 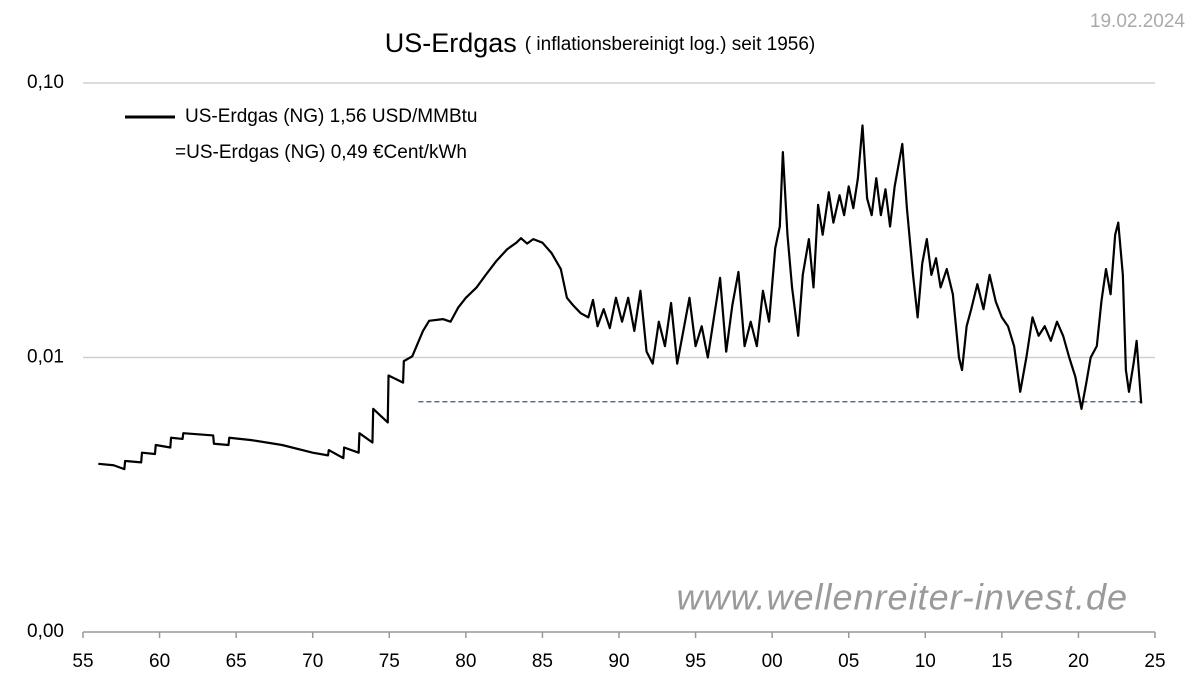 I want to click on x-tick-label: 10, so click(x=925, y=661).